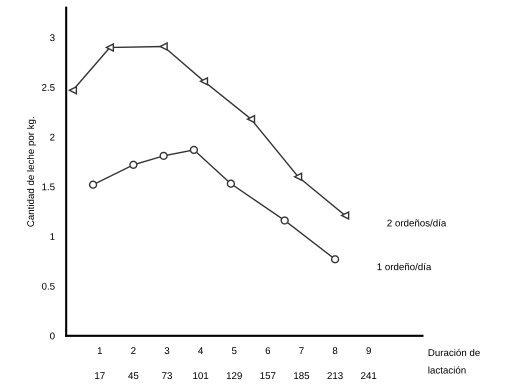 Image resolution: width=509 pixels, height=386 pixels. I want to click on text: 1 ordeño/día, so click(404, 266).